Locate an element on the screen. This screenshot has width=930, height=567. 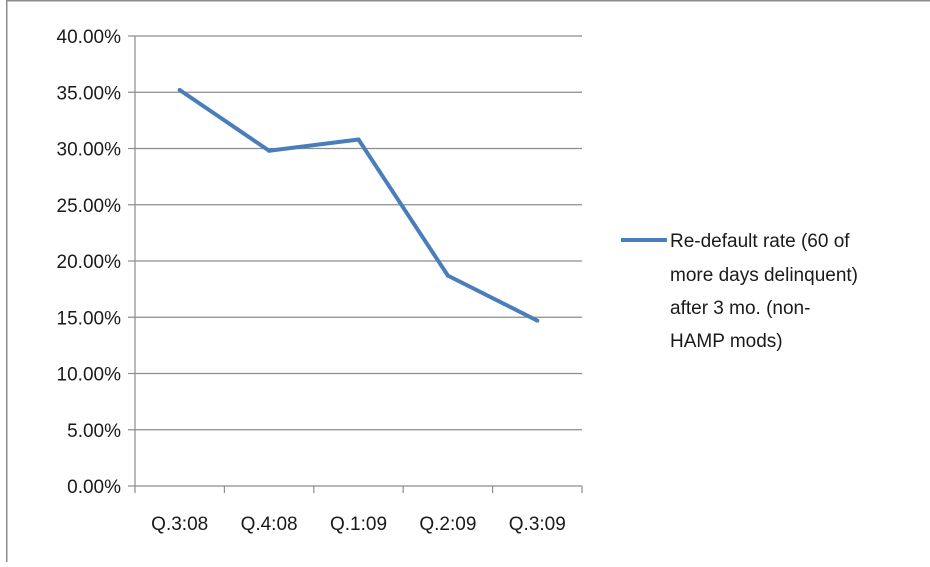
y-tick-label: 25.00% is located at coordinates (89, 206).